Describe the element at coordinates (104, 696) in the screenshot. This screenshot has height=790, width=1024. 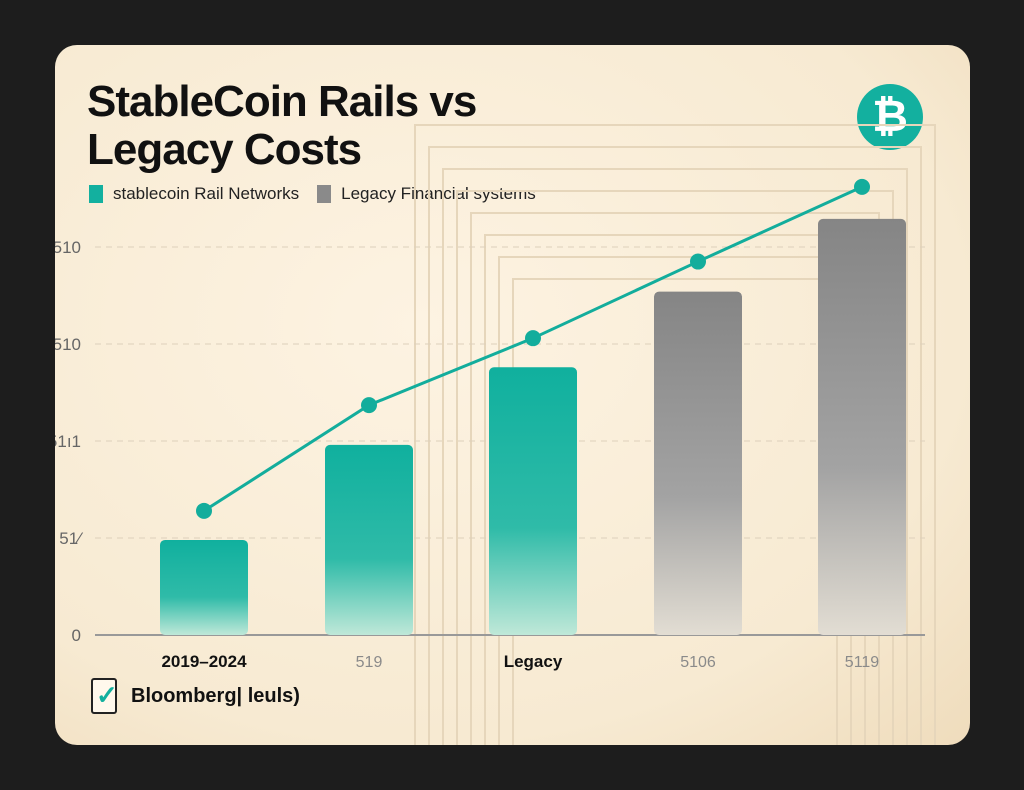
I see `checklist-icon: ✓` at that location.